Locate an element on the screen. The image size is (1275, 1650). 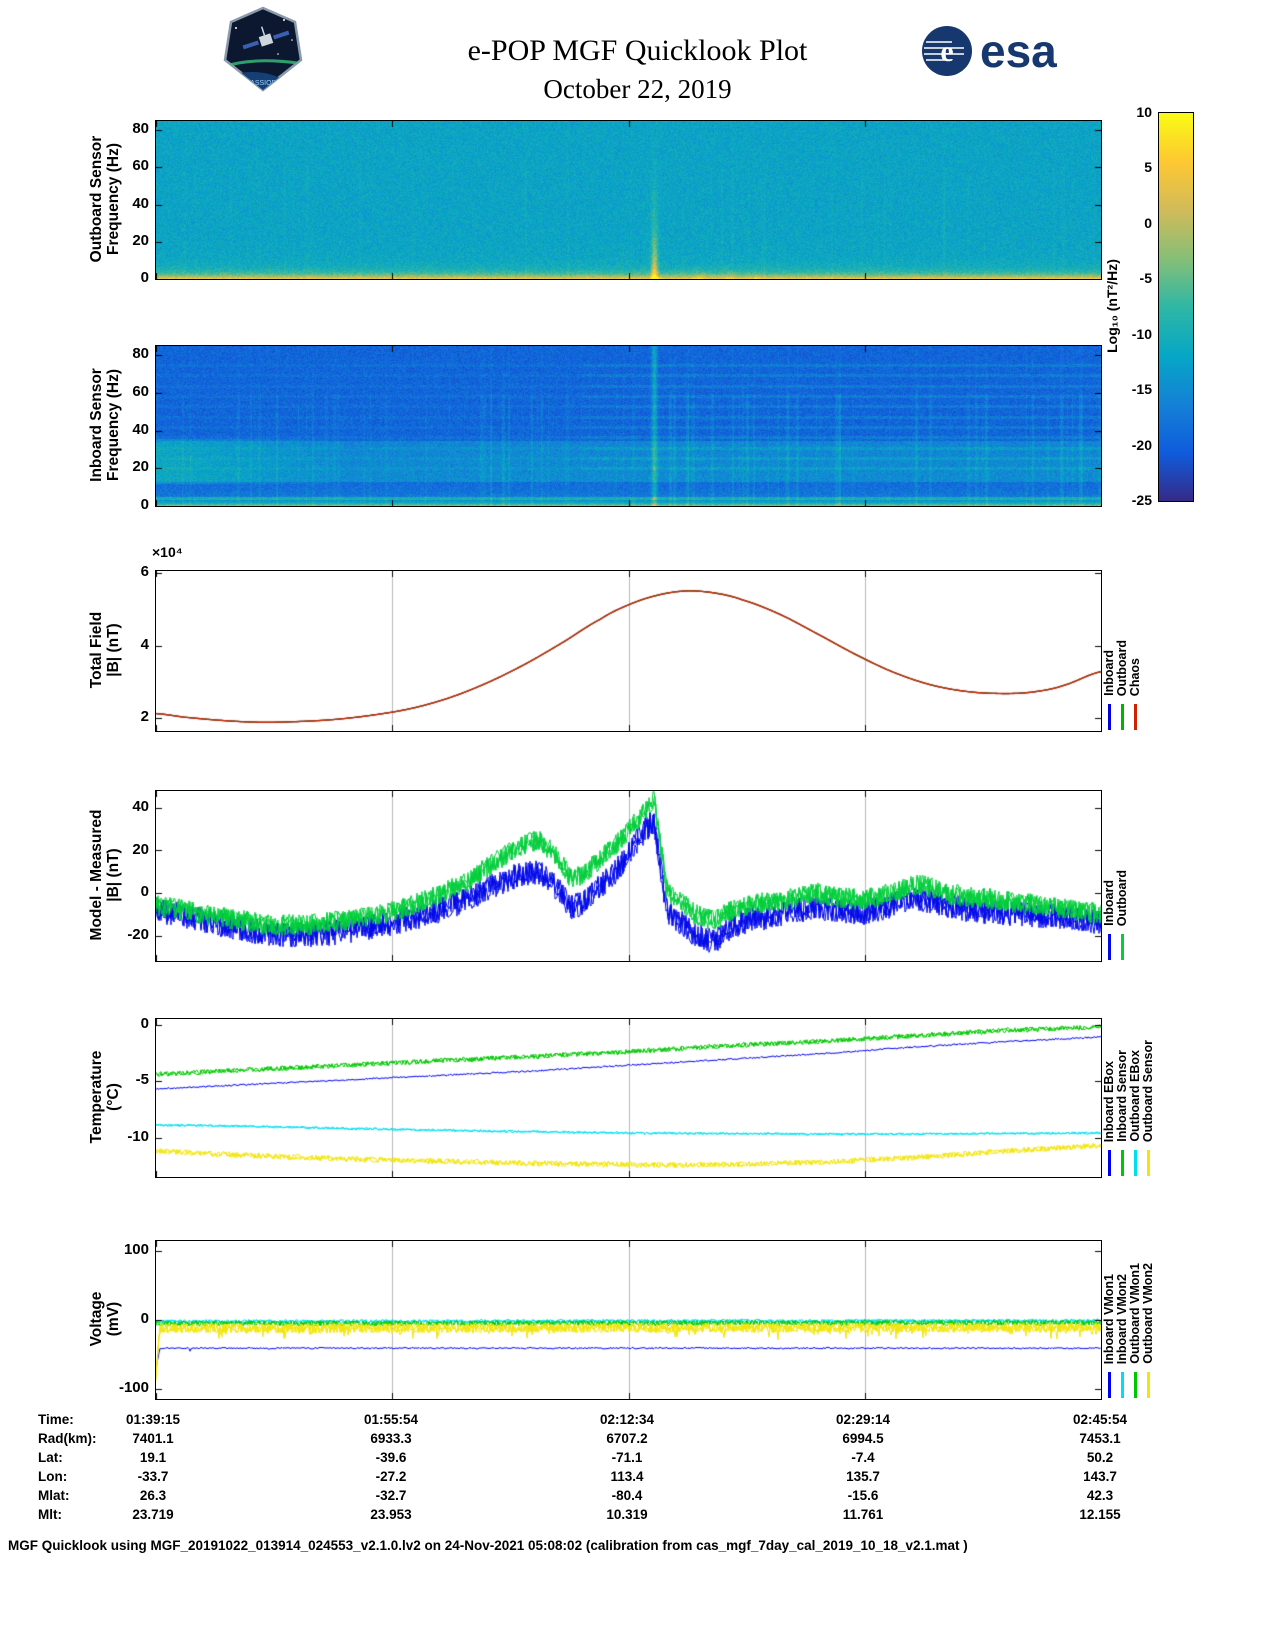
table-cell: 12.155 is located at coordinates (1100, 1514).